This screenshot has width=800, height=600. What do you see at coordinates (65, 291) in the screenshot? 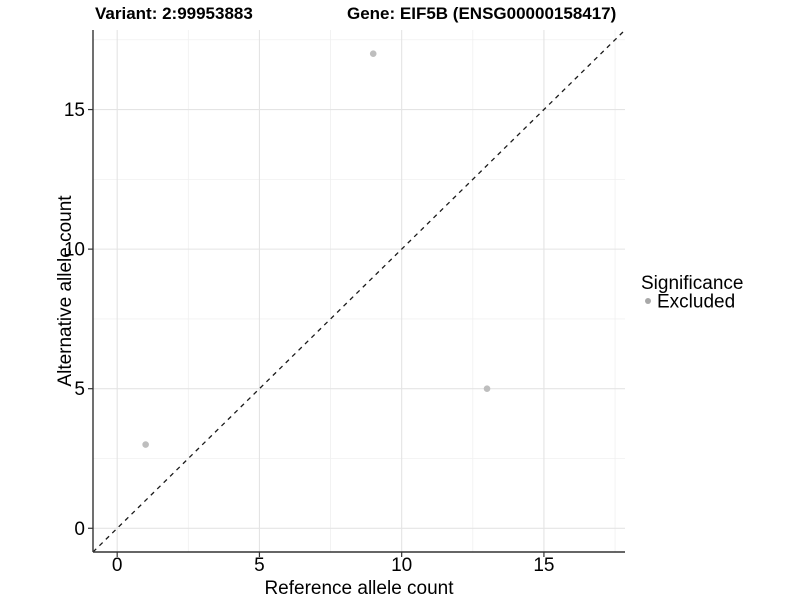
I see `y-axis-title: Alternative allele count` at bounding box center [65, 291].